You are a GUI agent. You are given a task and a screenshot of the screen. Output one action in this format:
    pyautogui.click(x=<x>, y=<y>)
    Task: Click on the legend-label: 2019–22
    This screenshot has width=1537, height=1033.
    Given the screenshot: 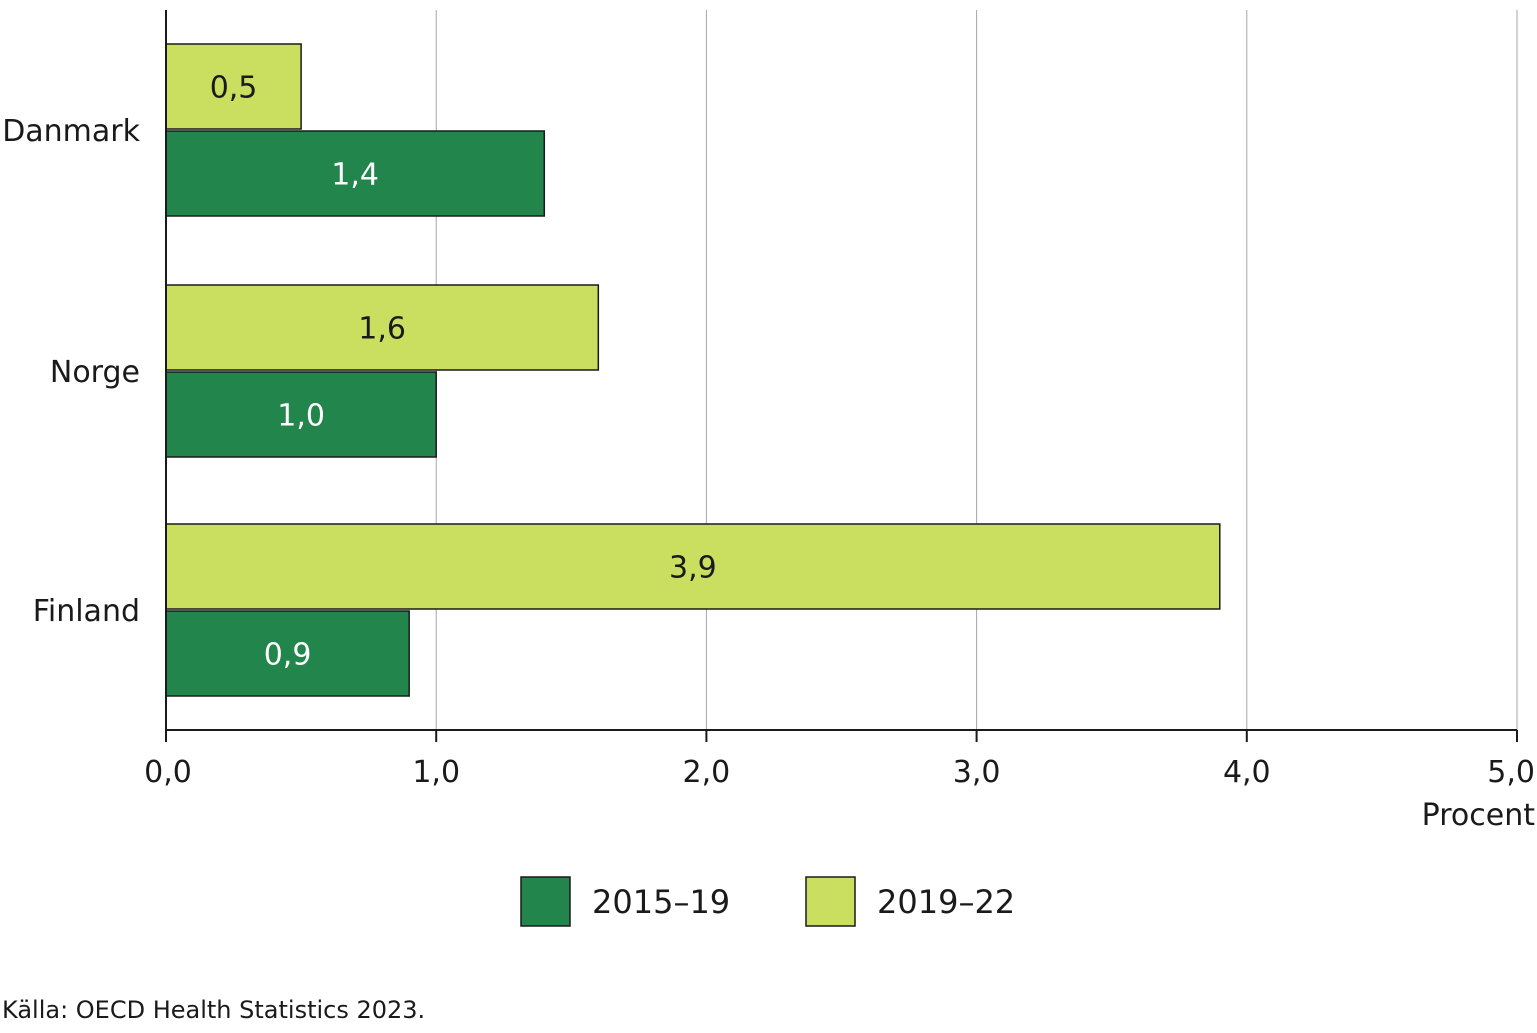 What is the action you would take?
    pyautogui.click(x=946, y=902)
    